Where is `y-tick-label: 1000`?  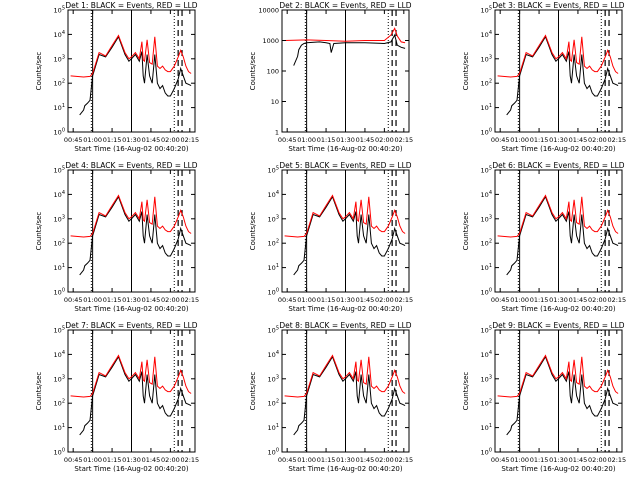 y-tick-label: 1000 is located at coordinates (270, 41).